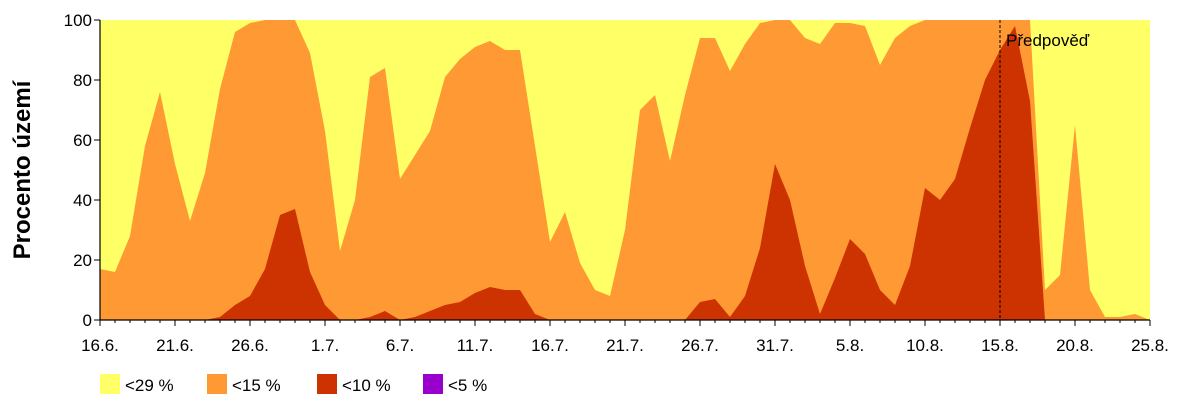 This screenshot has width=1200, height=400. I want to click on y-tick-label: 0, so click(87, 320).